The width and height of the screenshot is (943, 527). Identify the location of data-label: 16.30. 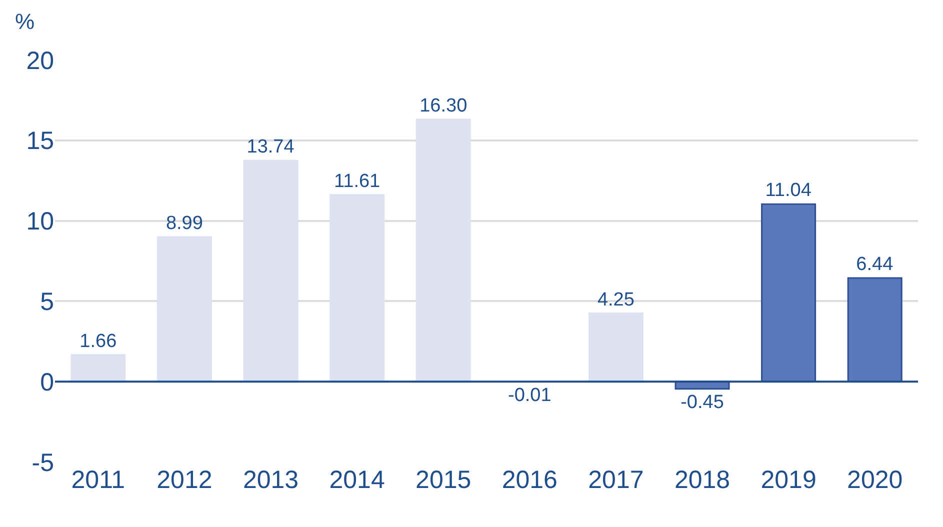
(444, 106).